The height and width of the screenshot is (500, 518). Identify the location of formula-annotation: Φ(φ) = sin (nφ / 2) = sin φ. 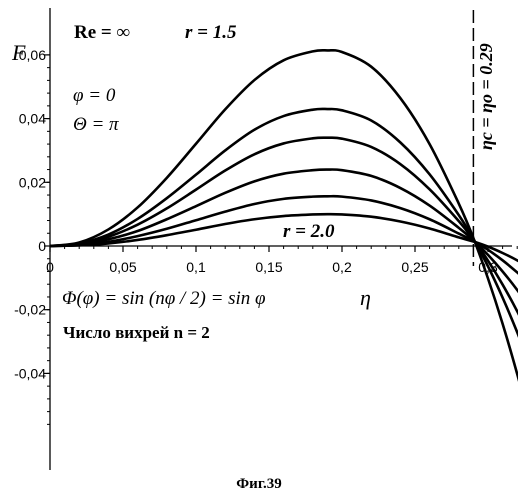
(164, 298).